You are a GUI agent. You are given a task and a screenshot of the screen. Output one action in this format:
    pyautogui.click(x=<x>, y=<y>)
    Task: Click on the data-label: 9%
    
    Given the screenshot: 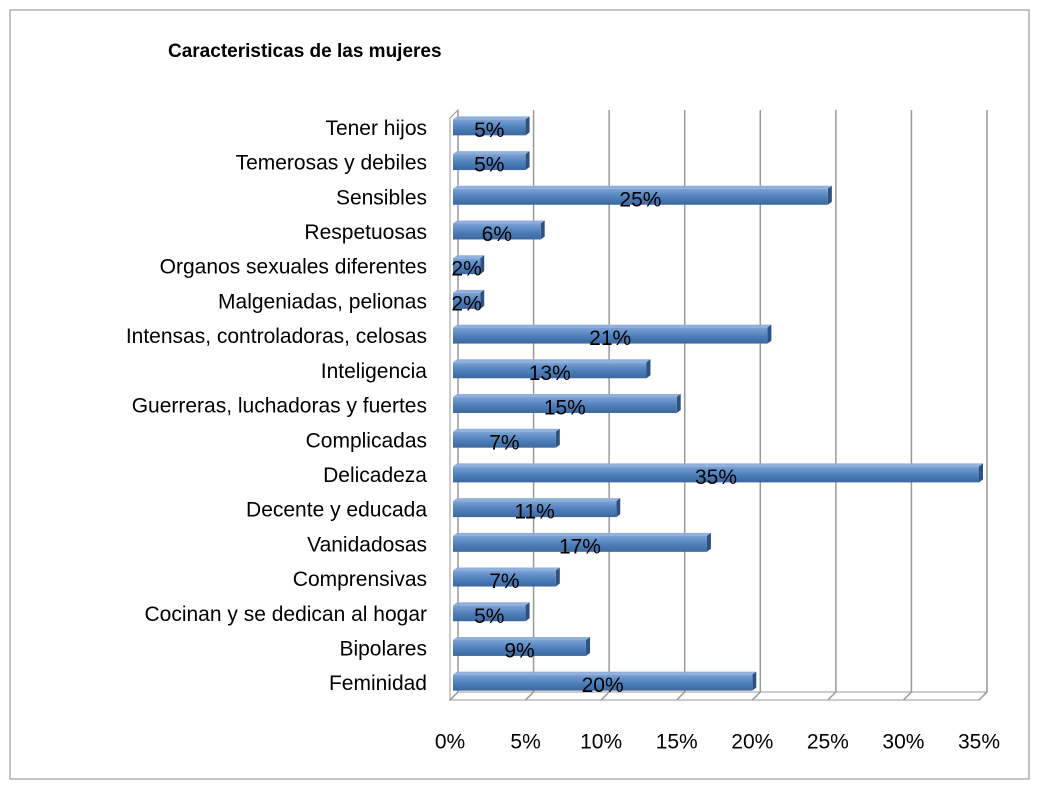 What is the action you would take?
    pyautogui.click(x=519, y=650)
    